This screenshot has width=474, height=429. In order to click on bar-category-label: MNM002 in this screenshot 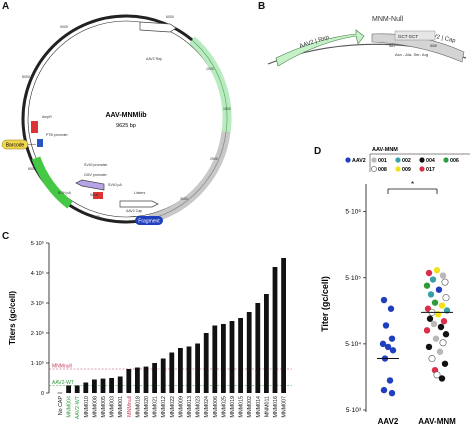, I will do `click(250, 407)`.